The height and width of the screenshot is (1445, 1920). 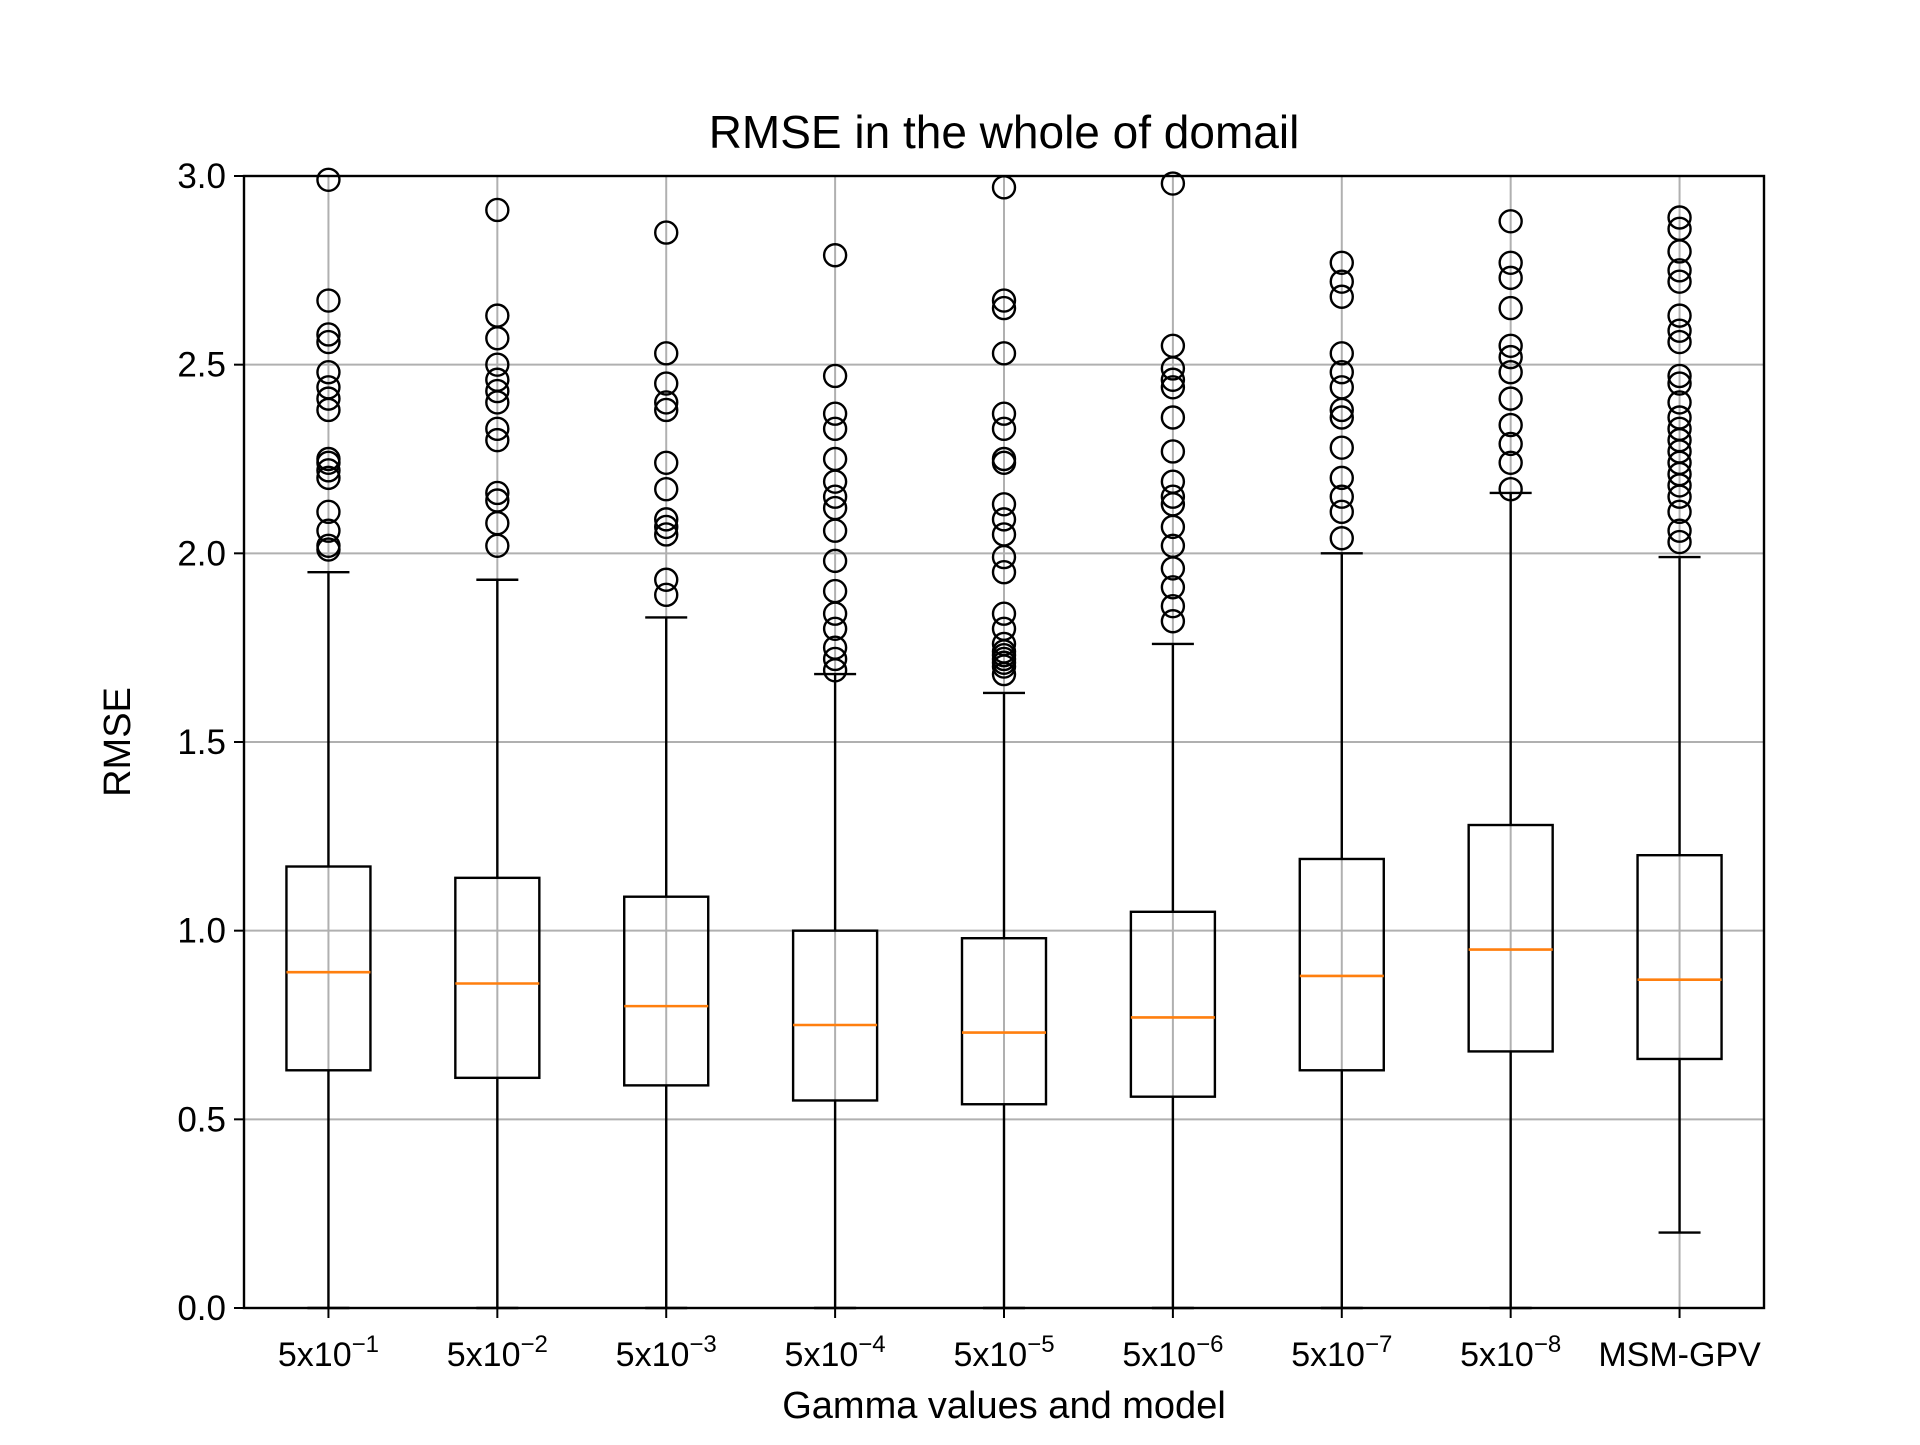 I want to click on x-tick-label: MSM-GPV, so click(x=1679, y=1355).